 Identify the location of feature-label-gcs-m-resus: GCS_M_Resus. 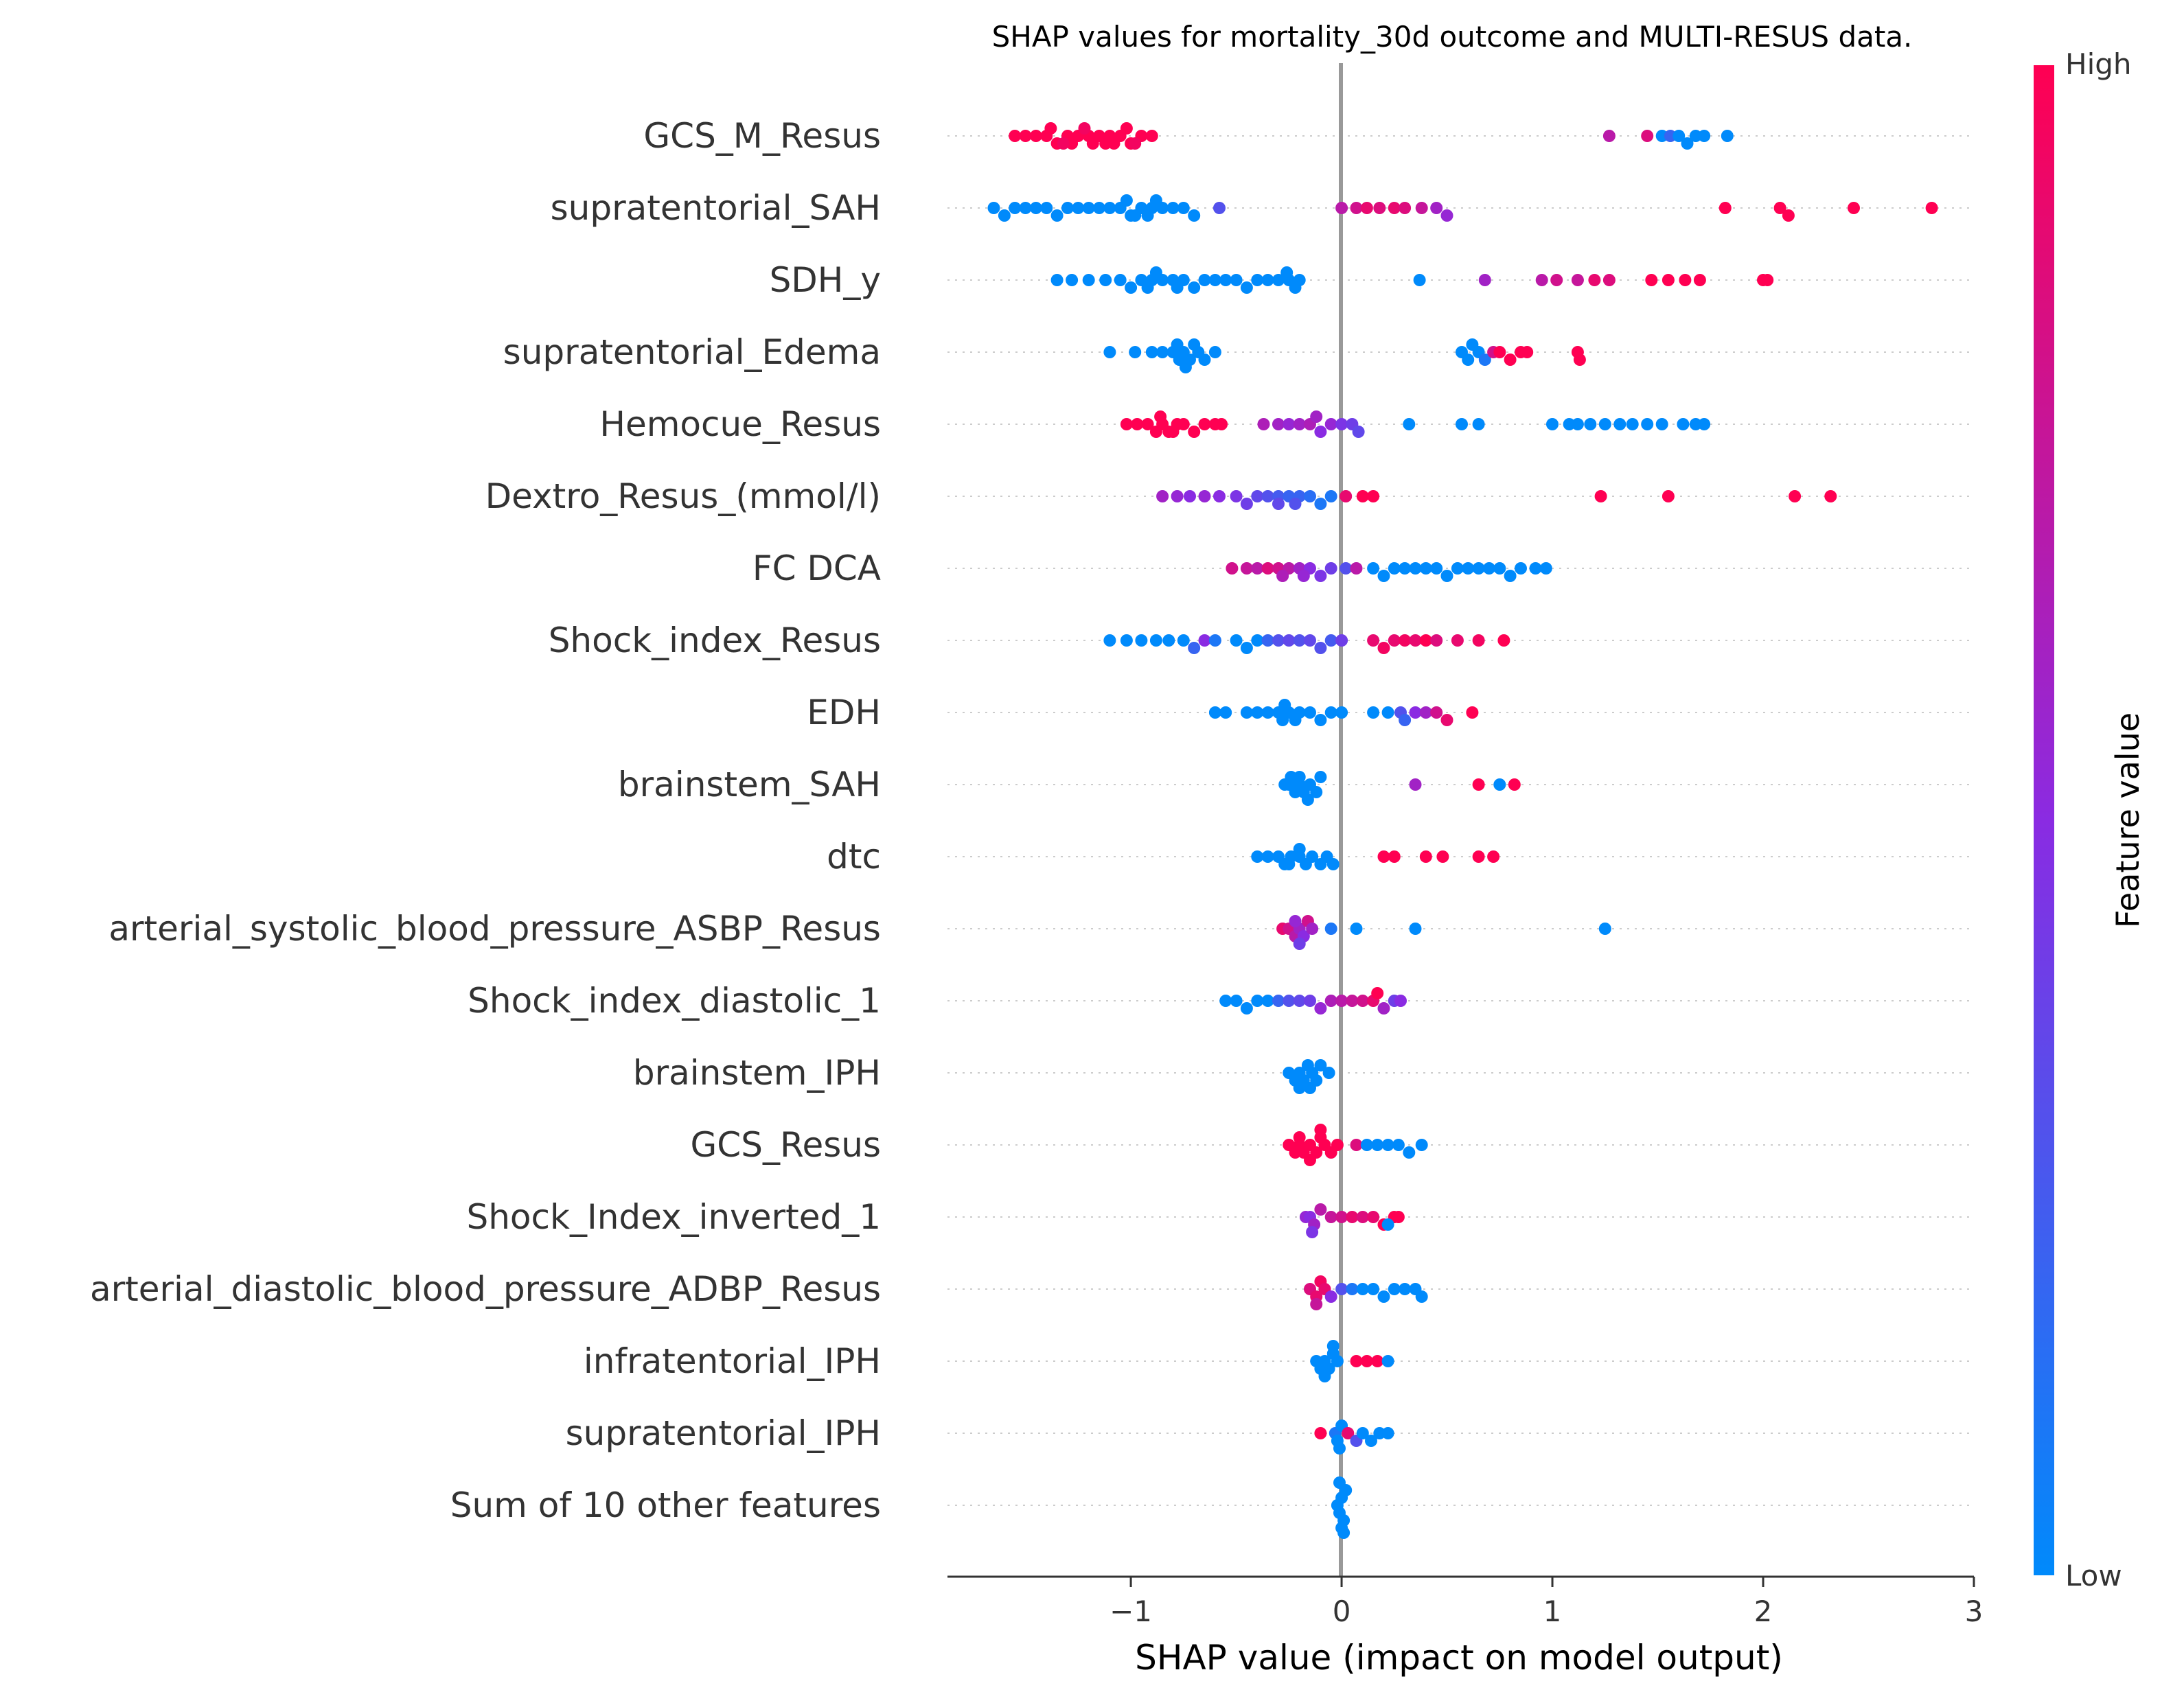
(762, 136).